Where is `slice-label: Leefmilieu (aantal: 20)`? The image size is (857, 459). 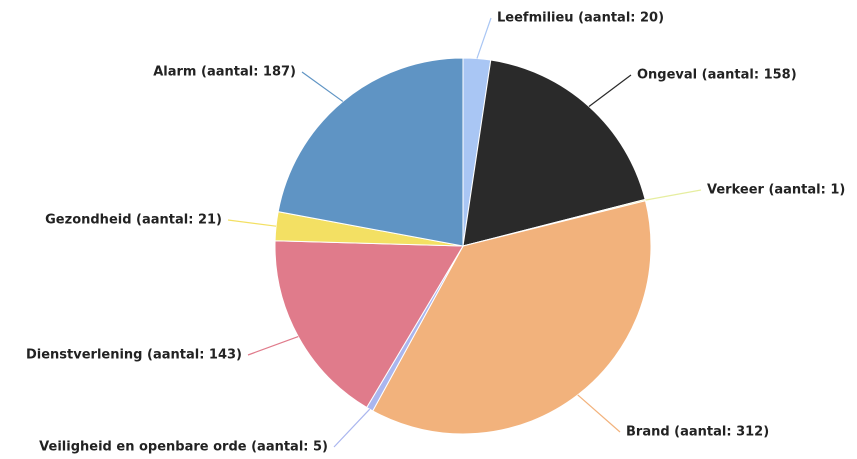 slice-label: Leefmilieu (aantal: 20) is located at coordinates (580, 18).